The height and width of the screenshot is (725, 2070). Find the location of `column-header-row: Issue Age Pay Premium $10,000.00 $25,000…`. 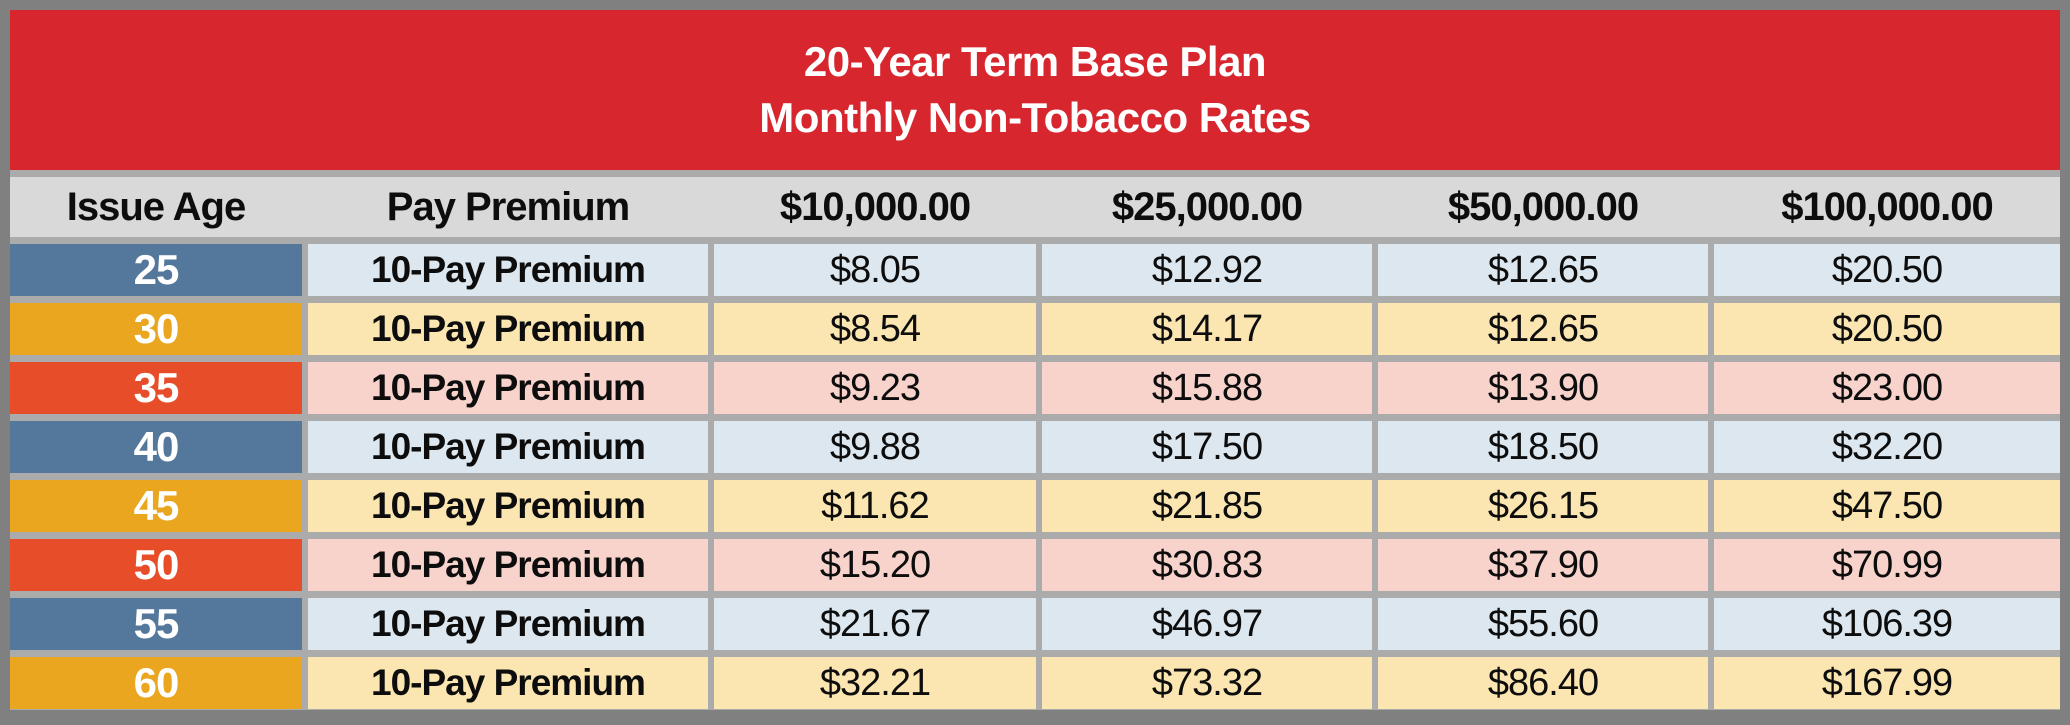

column-header-row: Issue Age Pay Premium $10,000.00 $25,000… is located at coordinates (1035, 207).